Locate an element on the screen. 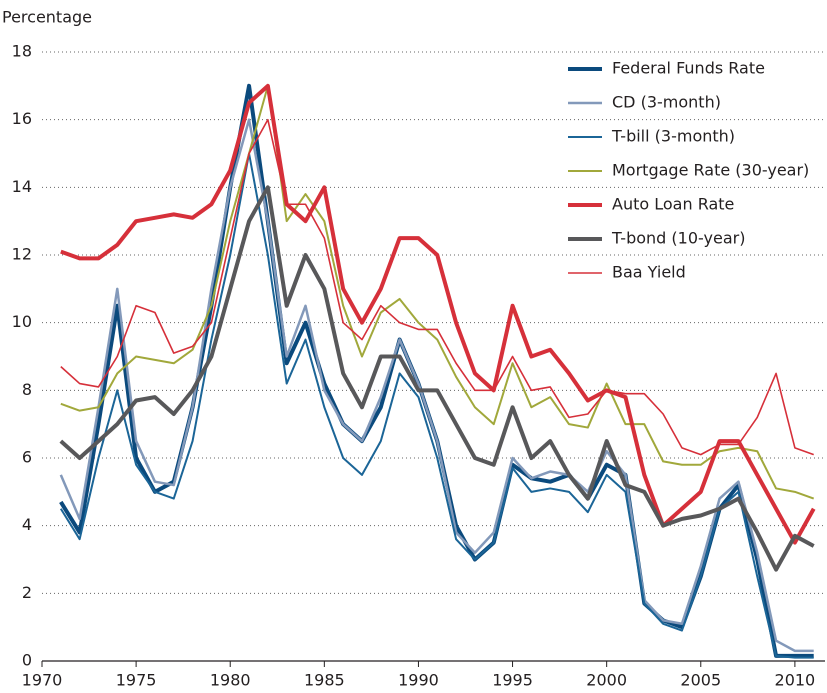 The image size is (827, 693). legend-label: Auto Loan Rate is located at coordinates (673, 204).